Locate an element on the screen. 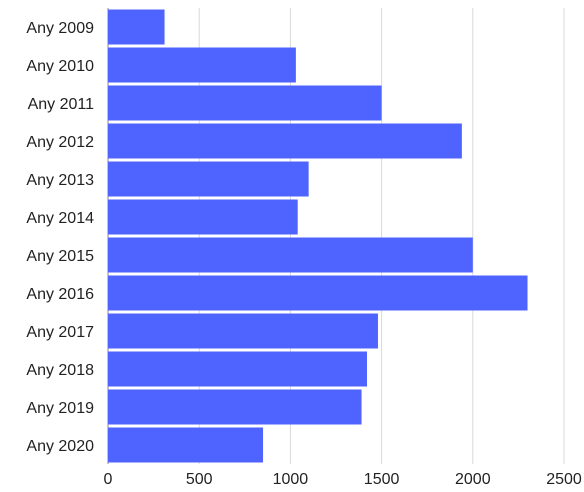 This screenshot has width=584, height=492. x-tick-label: 2500 is located at coordinates (564, 479).